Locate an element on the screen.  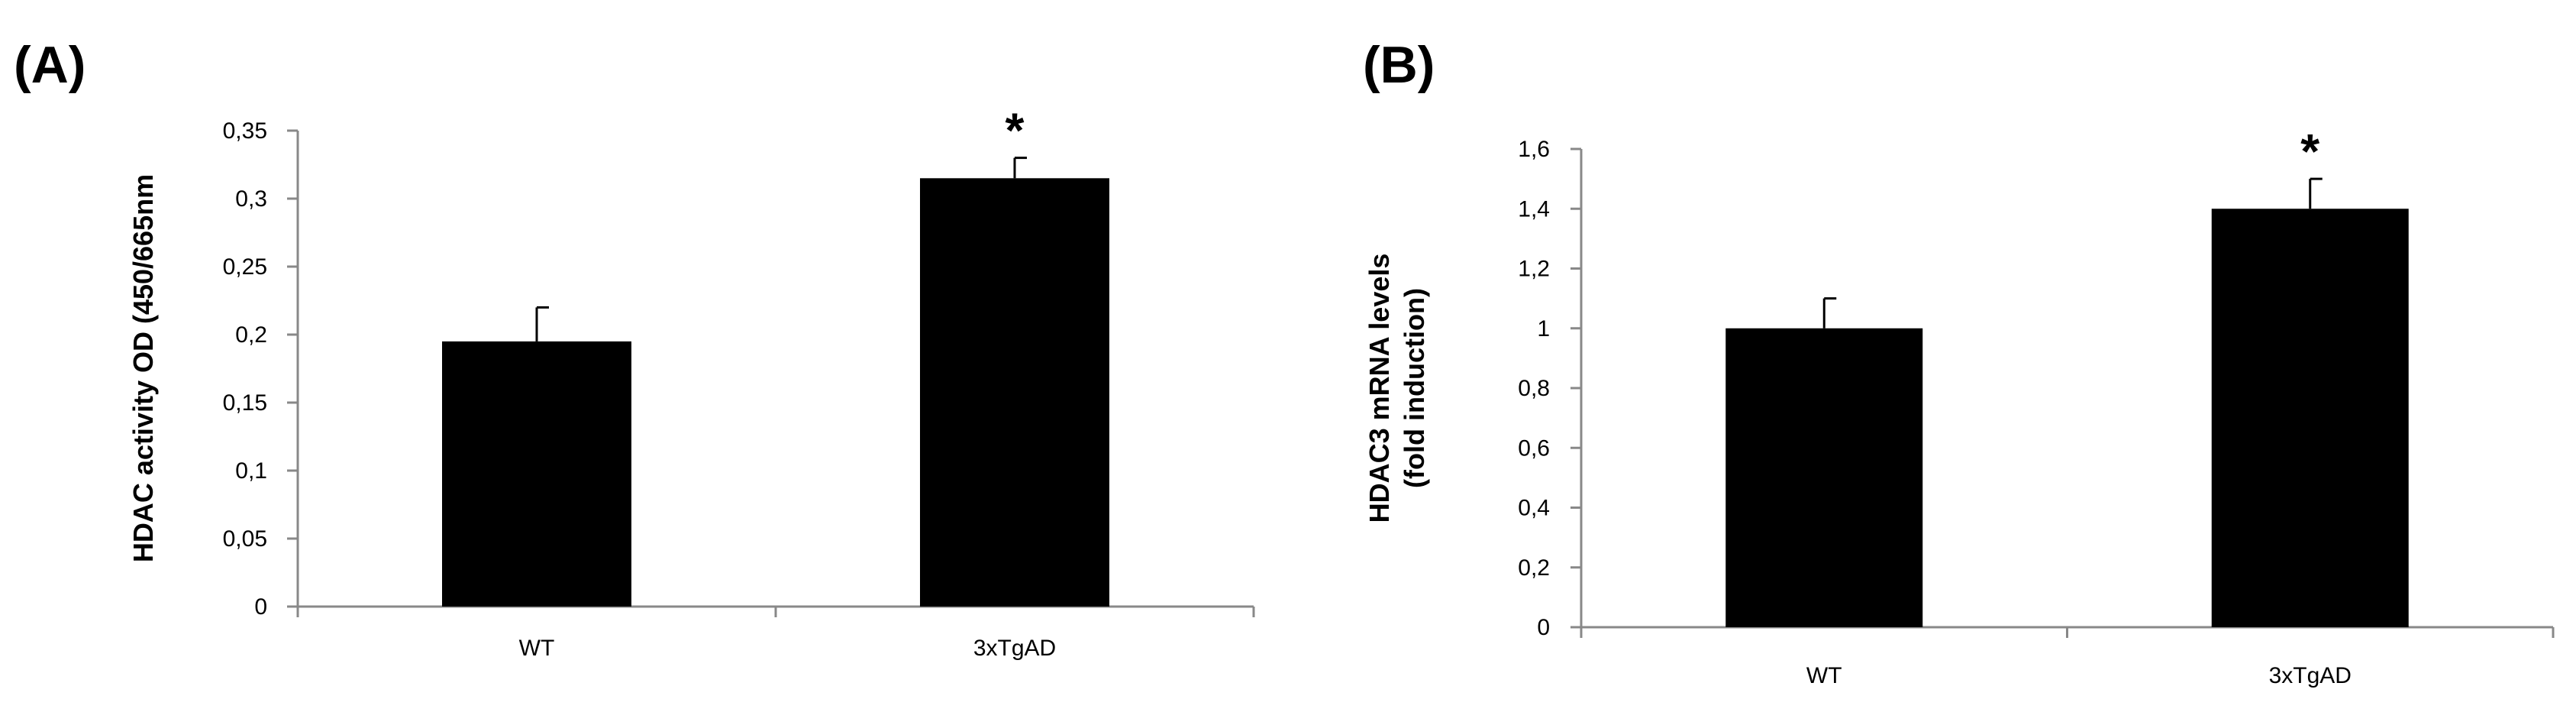
y-axis-label: HDAC3 mRNA levels is located at coordinates (1379, 388).